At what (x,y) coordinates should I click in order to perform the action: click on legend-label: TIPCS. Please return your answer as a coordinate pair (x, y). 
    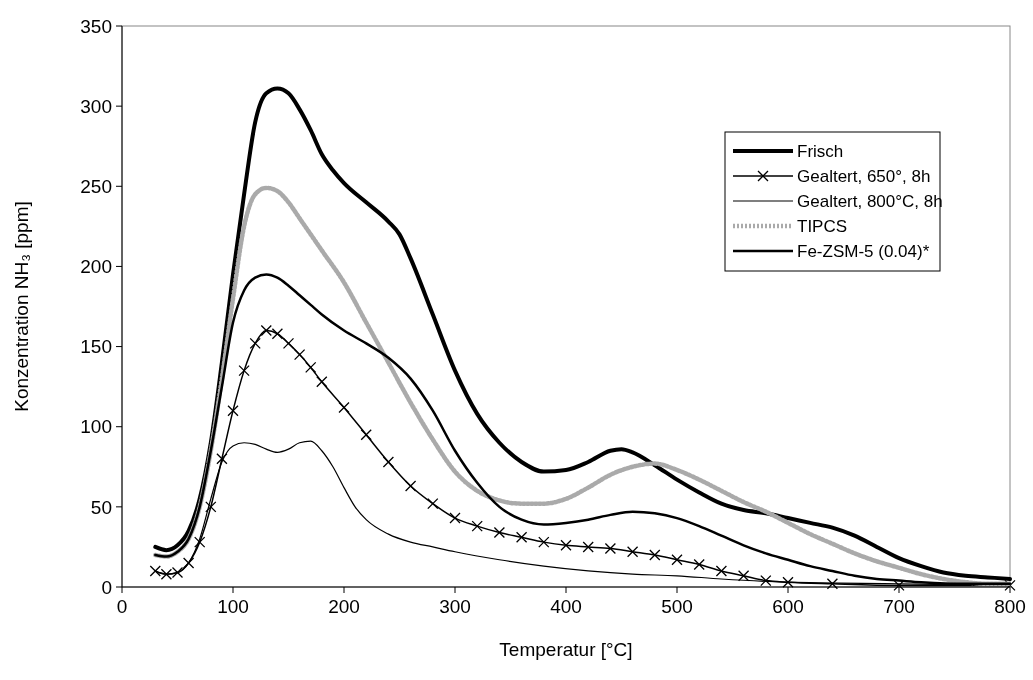
    Looking at the image, I should click on (822, 226).